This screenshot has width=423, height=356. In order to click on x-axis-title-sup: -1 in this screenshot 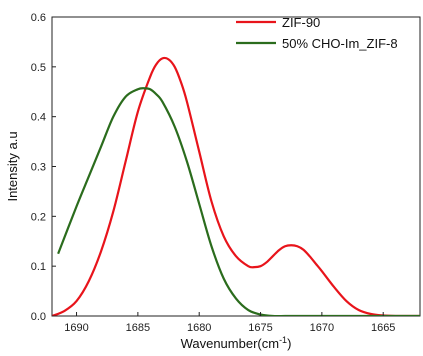, I will do `click(283, 340)`.